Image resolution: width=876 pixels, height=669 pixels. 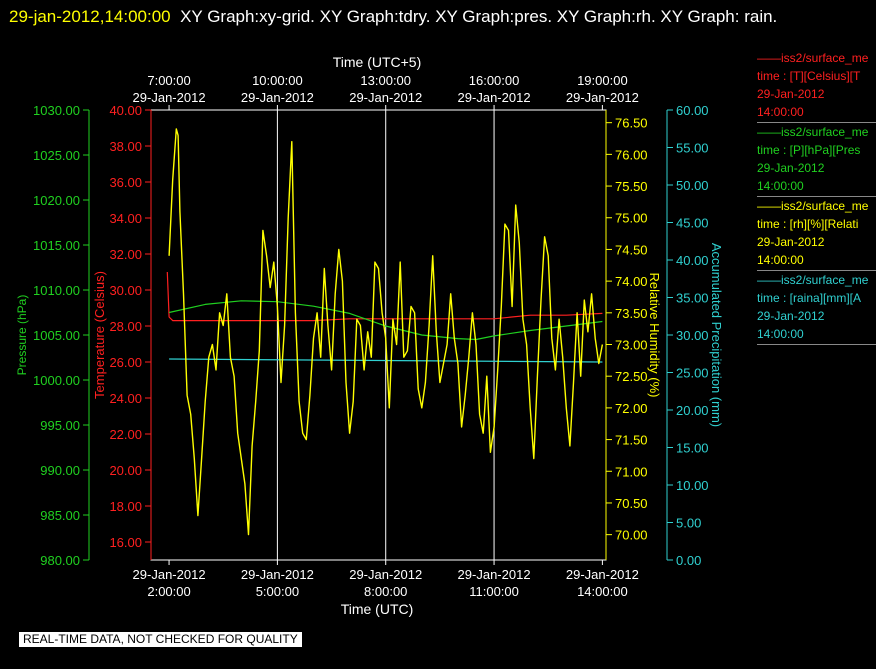 I want to click on humidity-tick-label: 76.00, so click(x=631, y=154).